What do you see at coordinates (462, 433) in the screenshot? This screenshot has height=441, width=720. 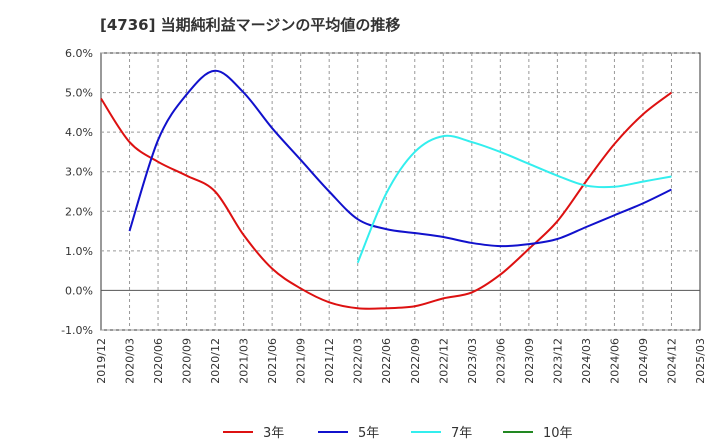 I see `legend-label: 7年` at bounding box center [462, 433].